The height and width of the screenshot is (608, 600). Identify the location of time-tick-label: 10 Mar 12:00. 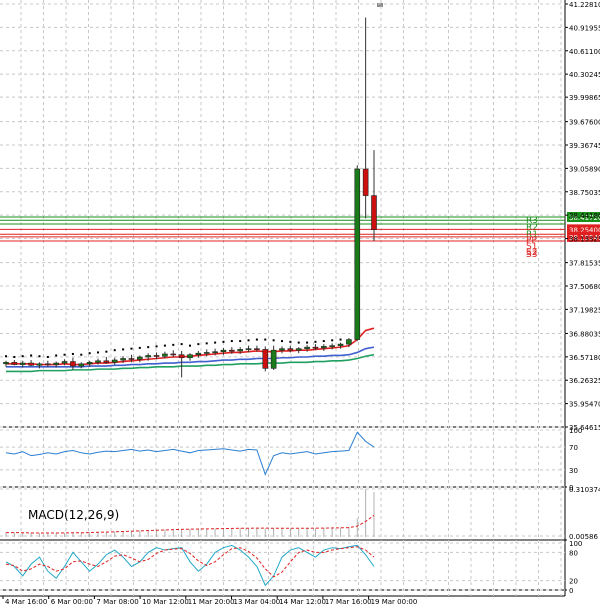
(165, 602).